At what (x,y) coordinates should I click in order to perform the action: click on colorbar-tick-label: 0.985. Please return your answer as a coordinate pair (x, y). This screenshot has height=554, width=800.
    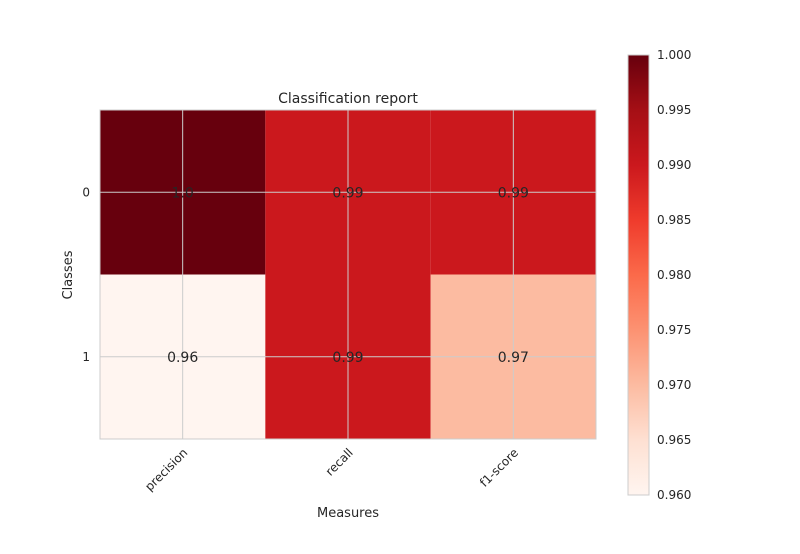
    Looking at the image, I should click on (674, 220).